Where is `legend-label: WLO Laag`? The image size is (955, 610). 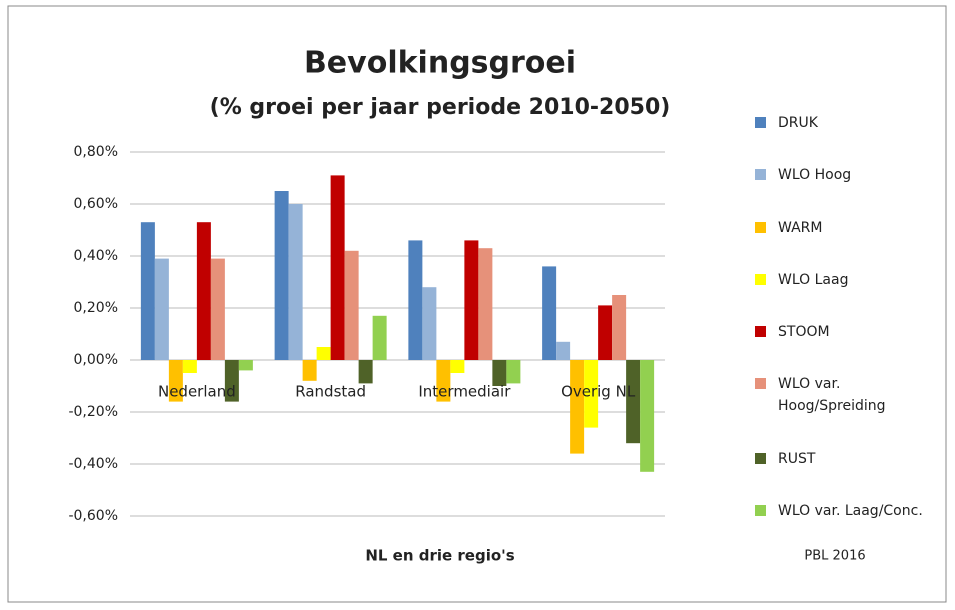 legend-label: WLO Laag is located at coordinates (813, 279).